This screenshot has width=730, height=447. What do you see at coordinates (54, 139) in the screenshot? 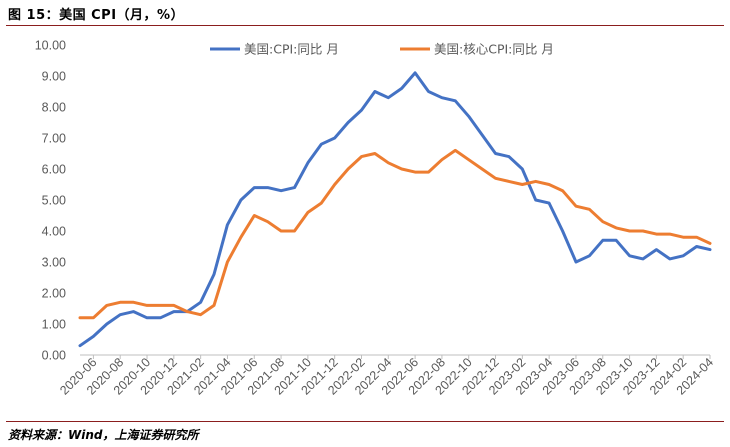
I see `y-tick-label: 7.00` at bounding box center [54, 139].